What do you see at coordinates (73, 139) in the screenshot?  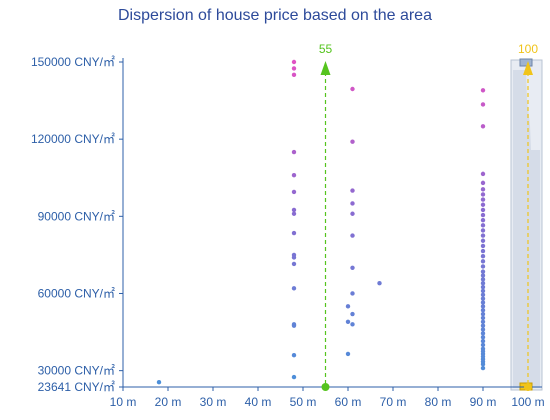 I see `y-tick-label: 120000 CNY/㎡` at bounding box center [73, 139].